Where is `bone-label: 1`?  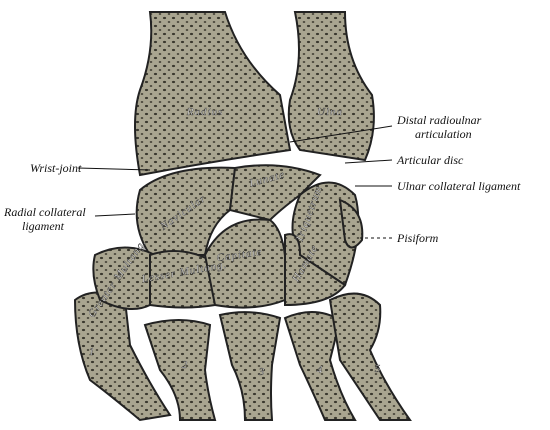 bone-label: 1 is located at coordinates (92, 352).